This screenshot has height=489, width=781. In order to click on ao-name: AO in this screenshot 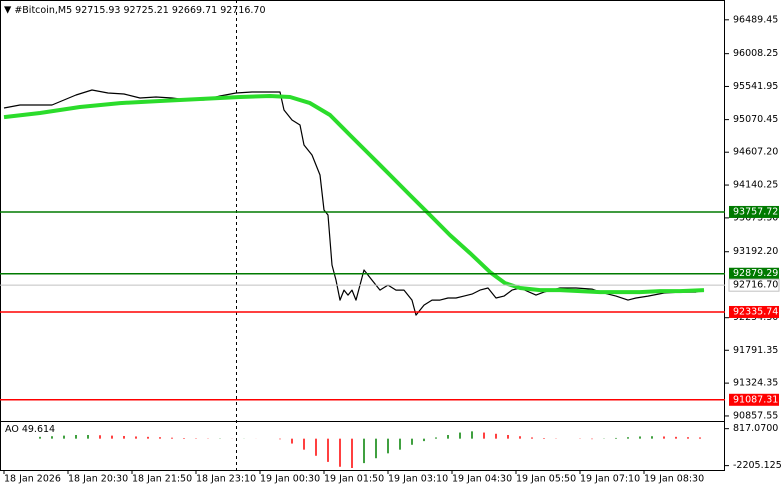, I will do `click(12, 429)`.